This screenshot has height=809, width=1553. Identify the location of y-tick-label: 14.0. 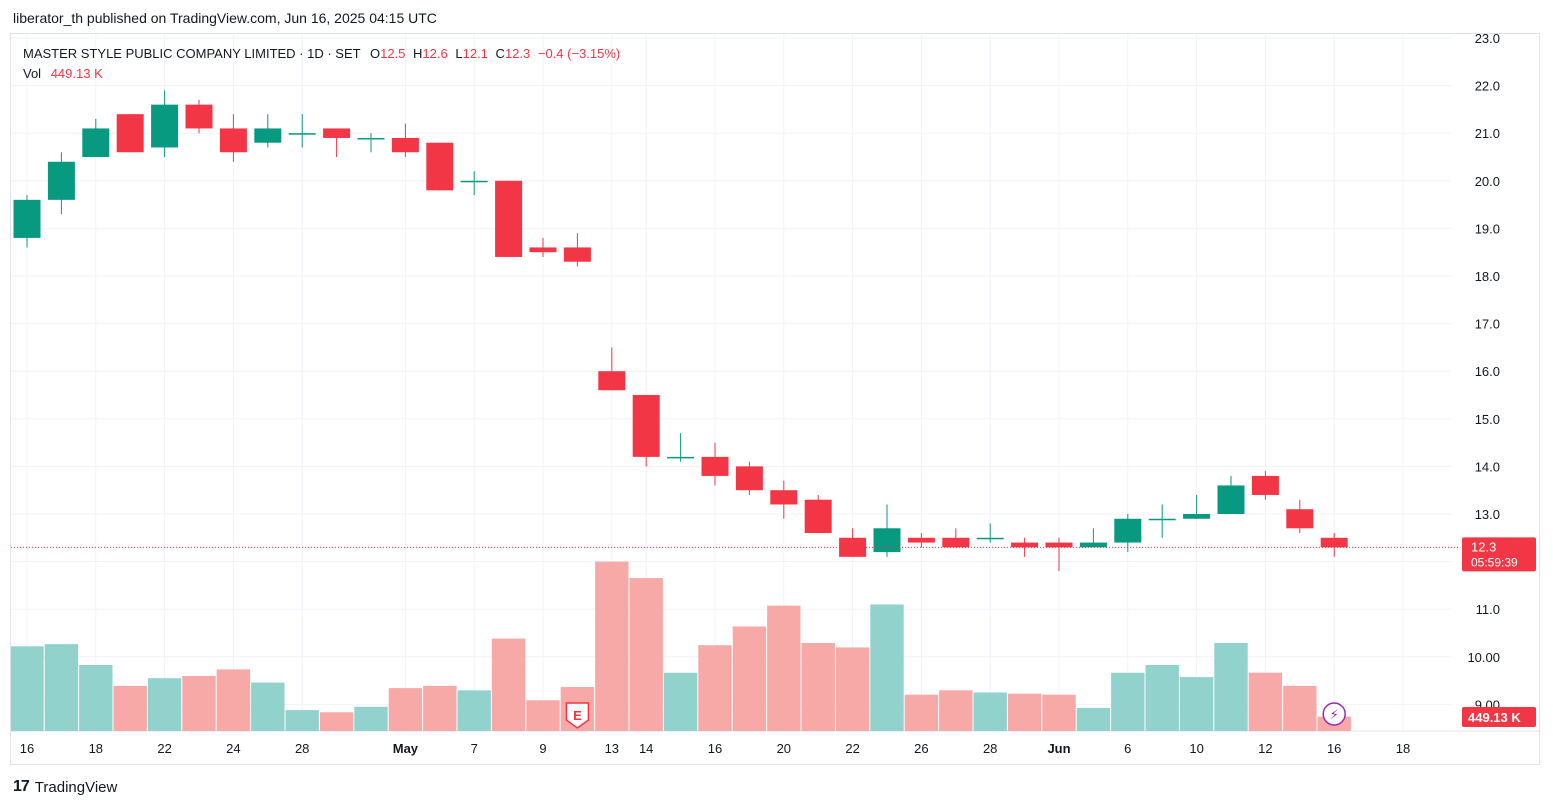
(1487, 466).